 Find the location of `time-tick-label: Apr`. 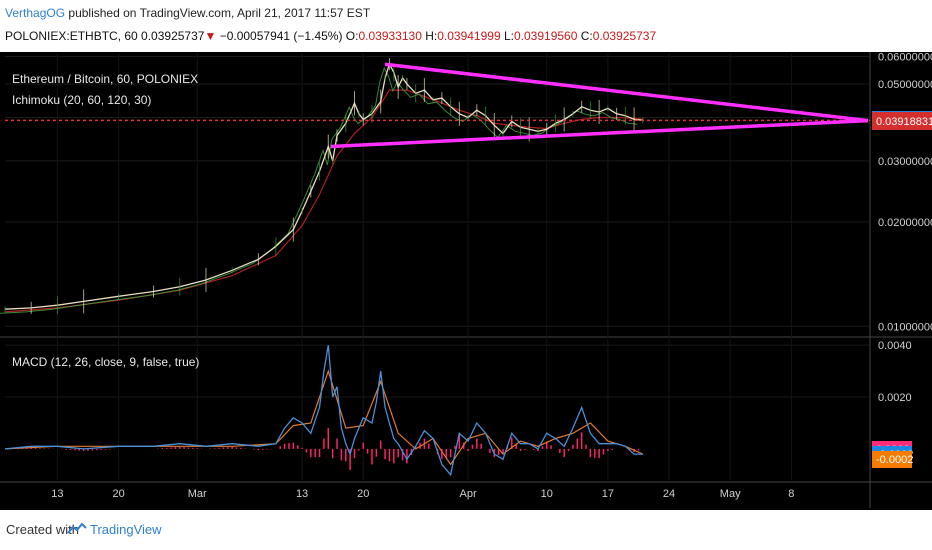

time-tick-label: Apr is located at coordinates (468, 494).